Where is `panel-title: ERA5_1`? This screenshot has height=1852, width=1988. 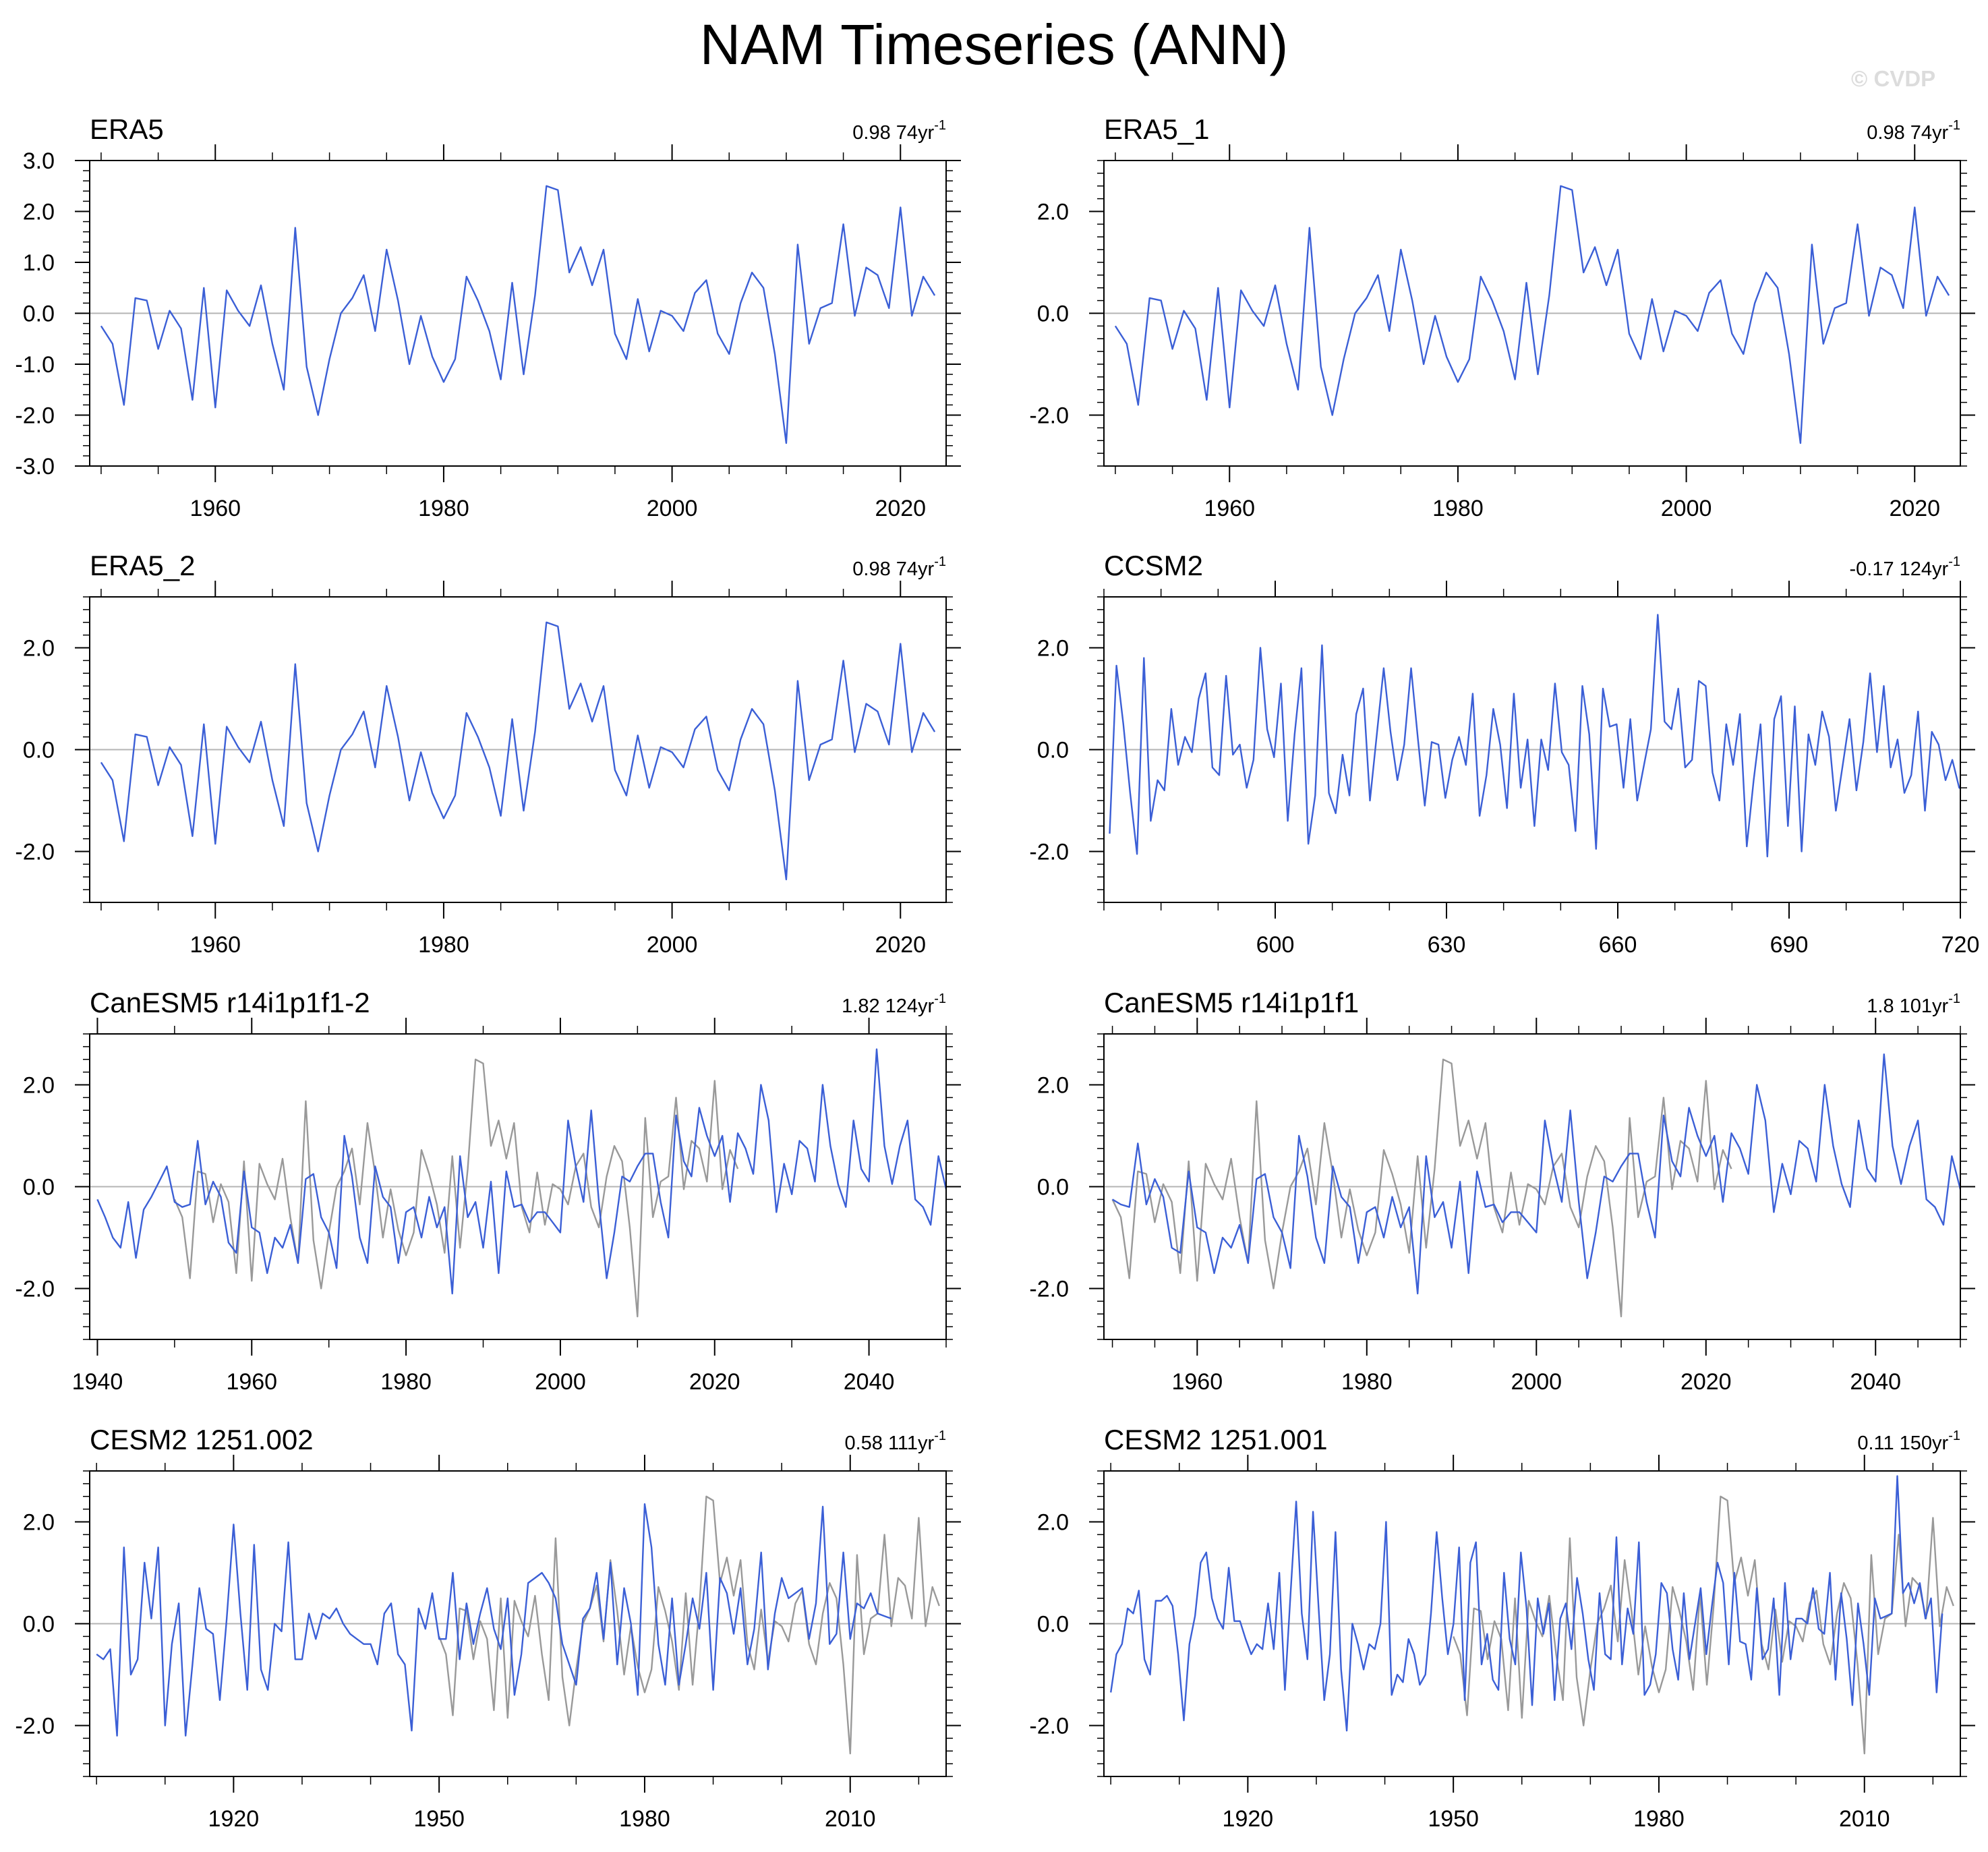 panel-title: ERA5_1 is located at coordinates (1156, 129).